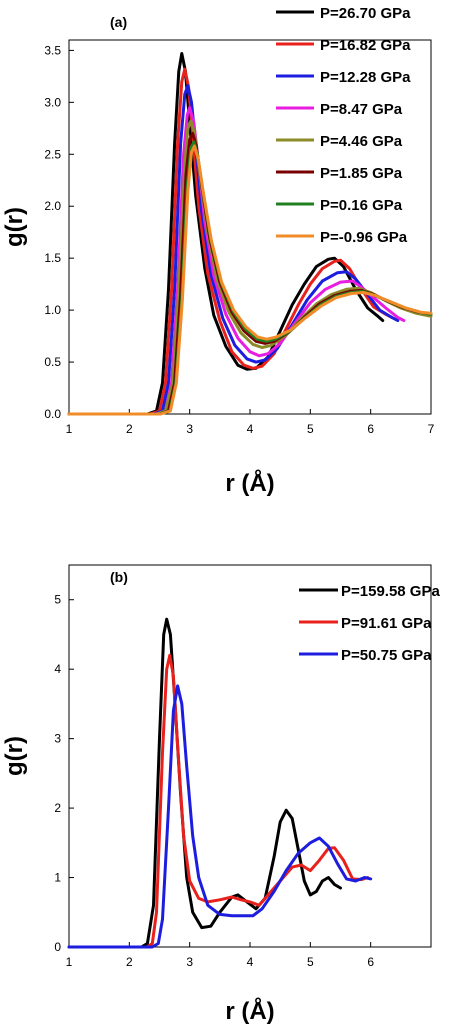 The width and height of the screenshot is (474, 1034). Describe the element at coordinates (365, 13) in the screenshot. I see `legend-entry: P=26.70 GPa` at that location.